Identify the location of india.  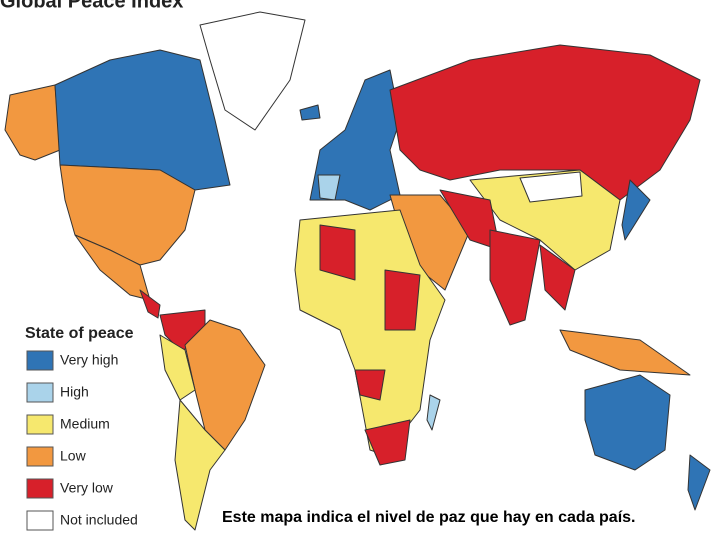
(515, 277).